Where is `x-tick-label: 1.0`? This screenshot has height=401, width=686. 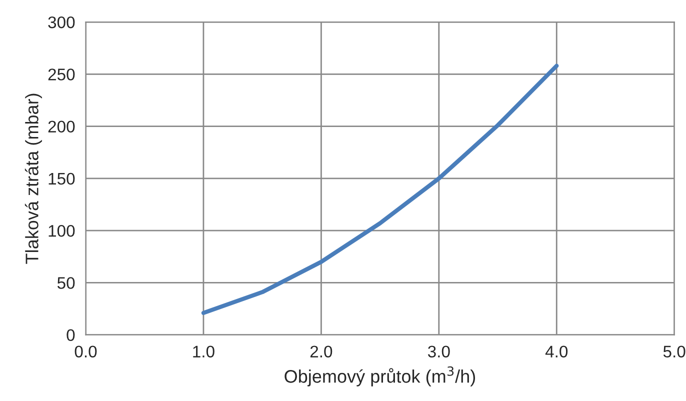
x-tick-label: 1.0 is located at coordinates (203, 352).